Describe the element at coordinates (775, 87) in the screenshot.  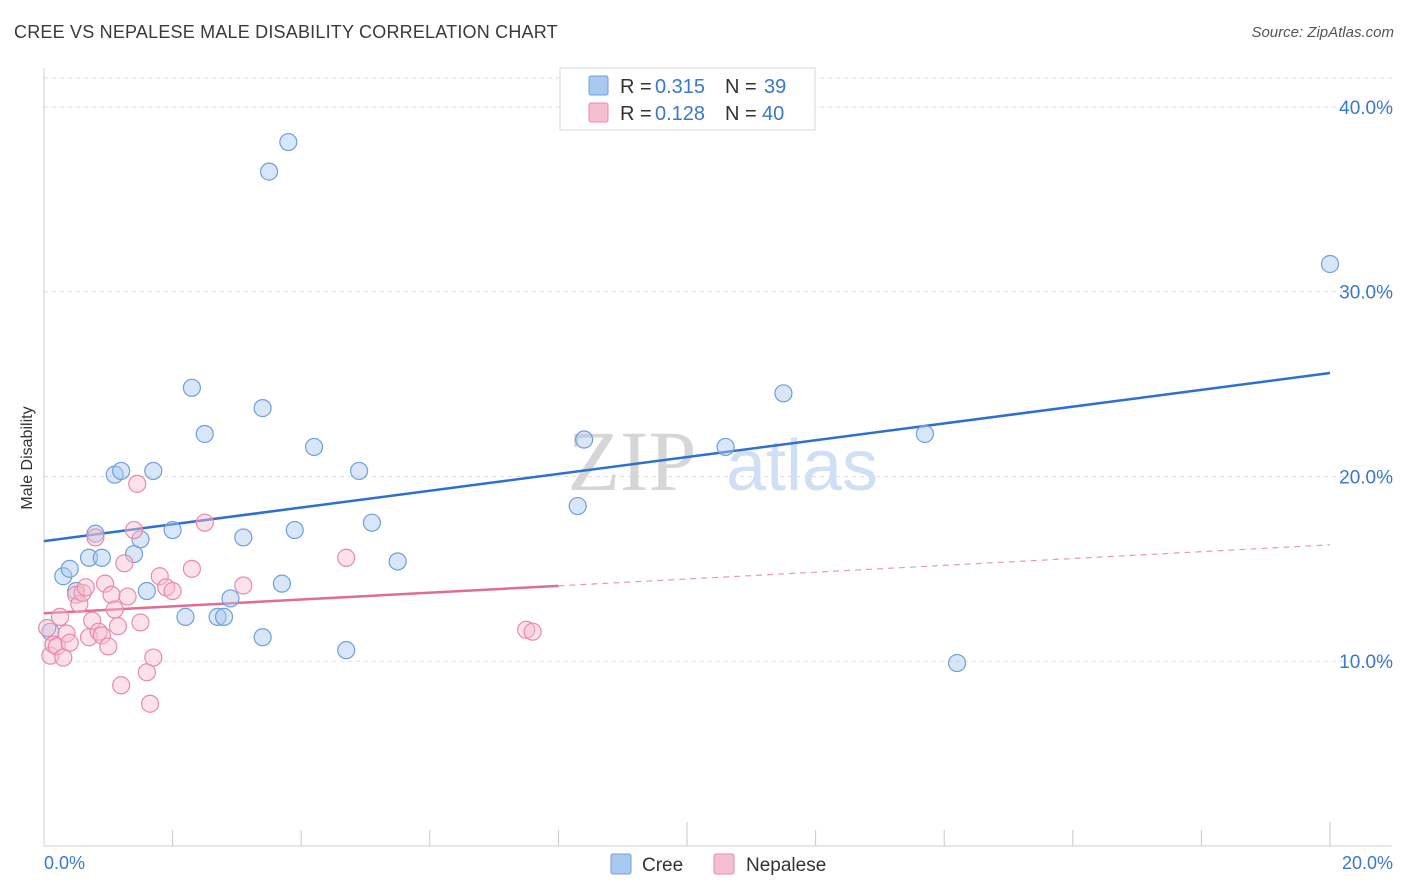
I see `legend-n-value-cree: 39` at that location.